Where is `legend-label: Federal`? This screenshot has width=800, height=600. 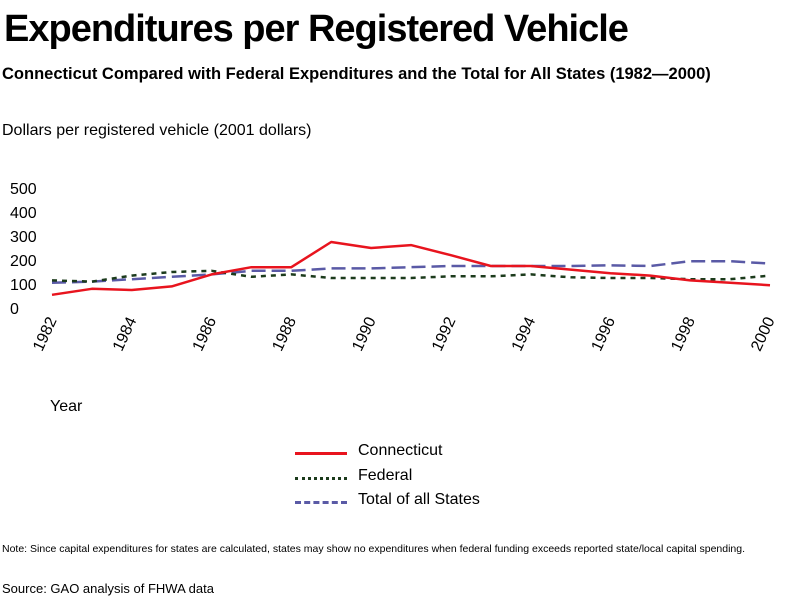 legend-label: Federal is located at coordinates (385, 475).